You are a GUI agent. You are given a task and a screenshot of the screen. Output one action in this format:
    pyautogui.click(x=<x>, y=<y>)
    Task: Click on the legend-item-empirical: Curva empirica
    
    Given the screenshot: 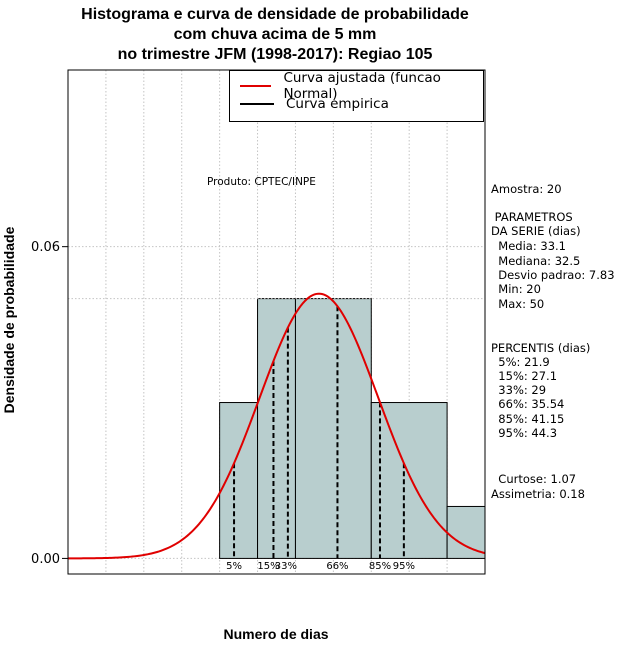 What is the action you would take?
    pyautogui.click(x=314, y=104)
    